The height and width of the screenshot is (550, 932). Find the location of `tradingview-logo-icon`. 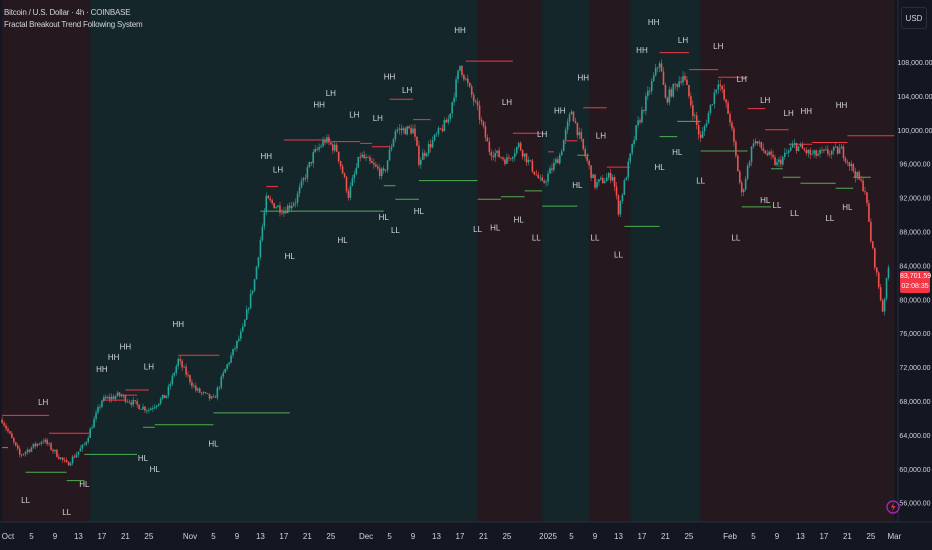

tradingview-logo-icon is located at coordinates (893, 507).